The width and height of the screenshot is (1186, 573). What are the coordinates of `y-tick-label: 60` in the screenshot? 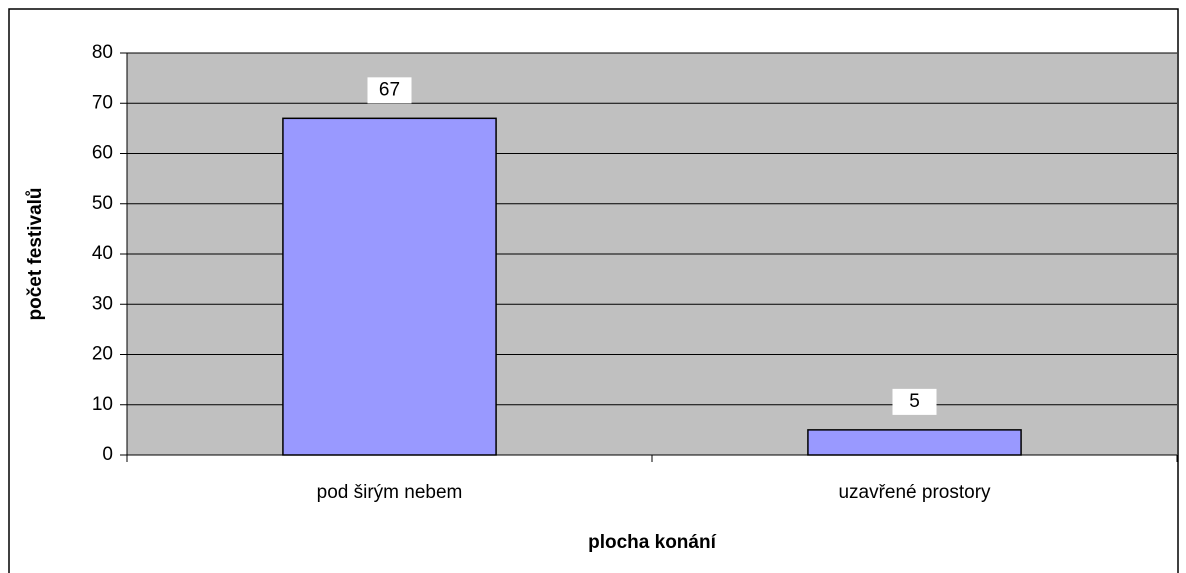 It's located at (102, 153).